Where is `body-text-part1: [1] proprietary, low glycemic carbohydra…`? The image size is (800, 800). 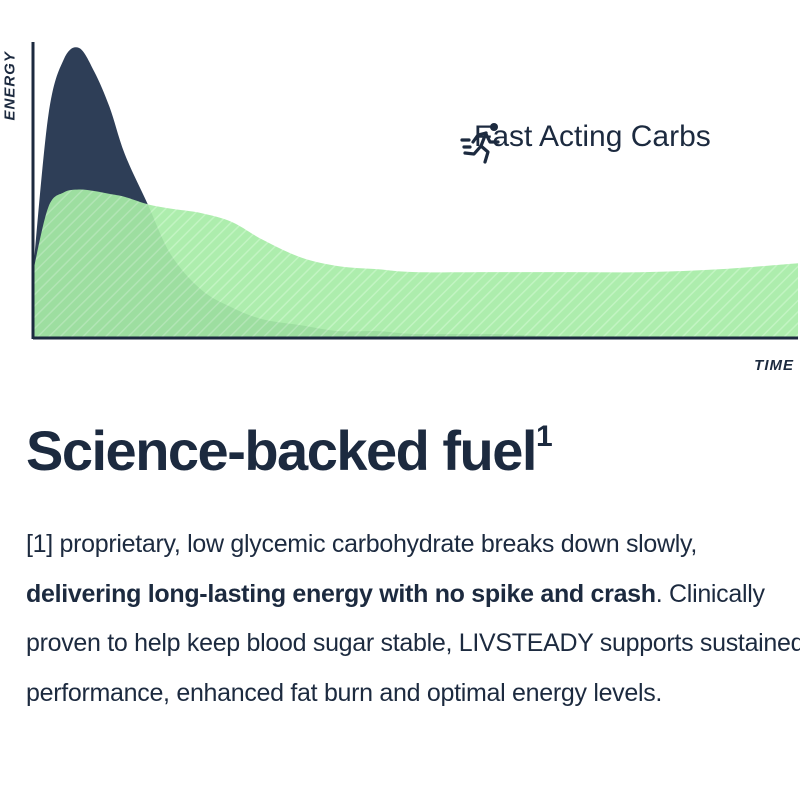
body-text-part1: [1] proprietary, low glycemic carbohydra… is located at coordinates (362, 544).